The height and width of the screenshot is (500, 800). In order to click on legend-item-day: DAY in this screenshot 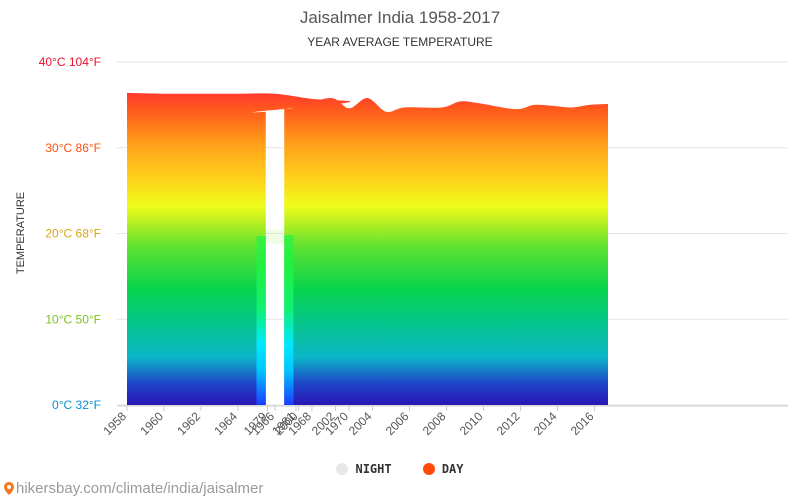, I will do `click(443, 469)`.